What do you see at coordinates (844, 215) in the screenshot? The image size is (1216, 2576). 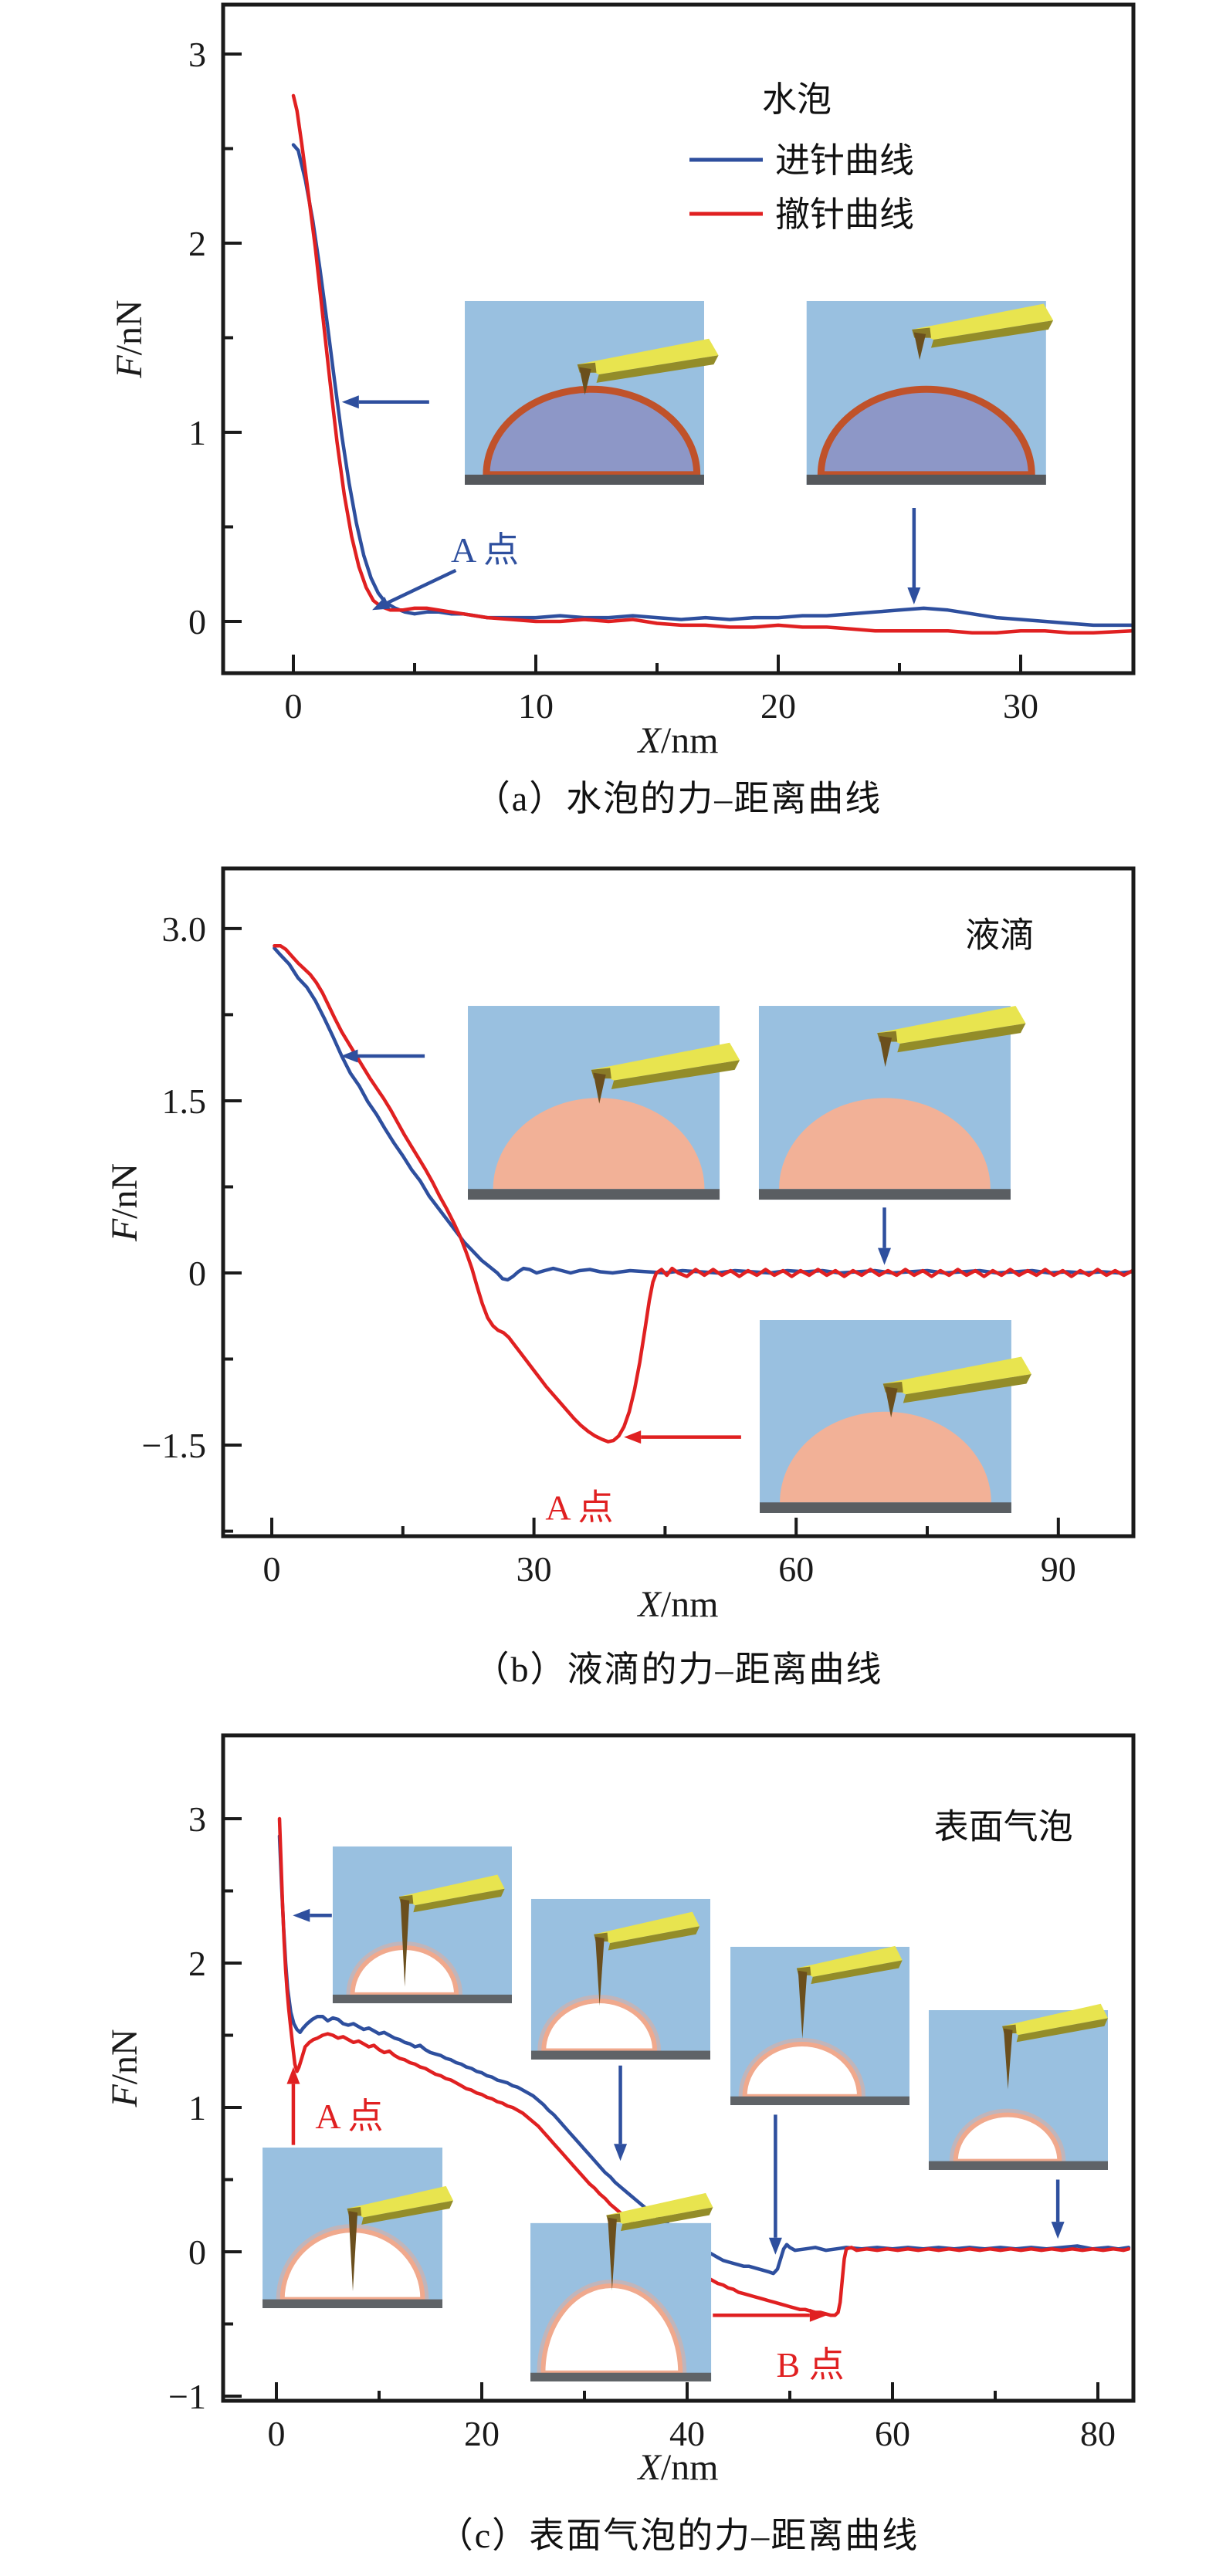 I see `legend-item-label: 撤针曲线` at bounding box center [844, 215].